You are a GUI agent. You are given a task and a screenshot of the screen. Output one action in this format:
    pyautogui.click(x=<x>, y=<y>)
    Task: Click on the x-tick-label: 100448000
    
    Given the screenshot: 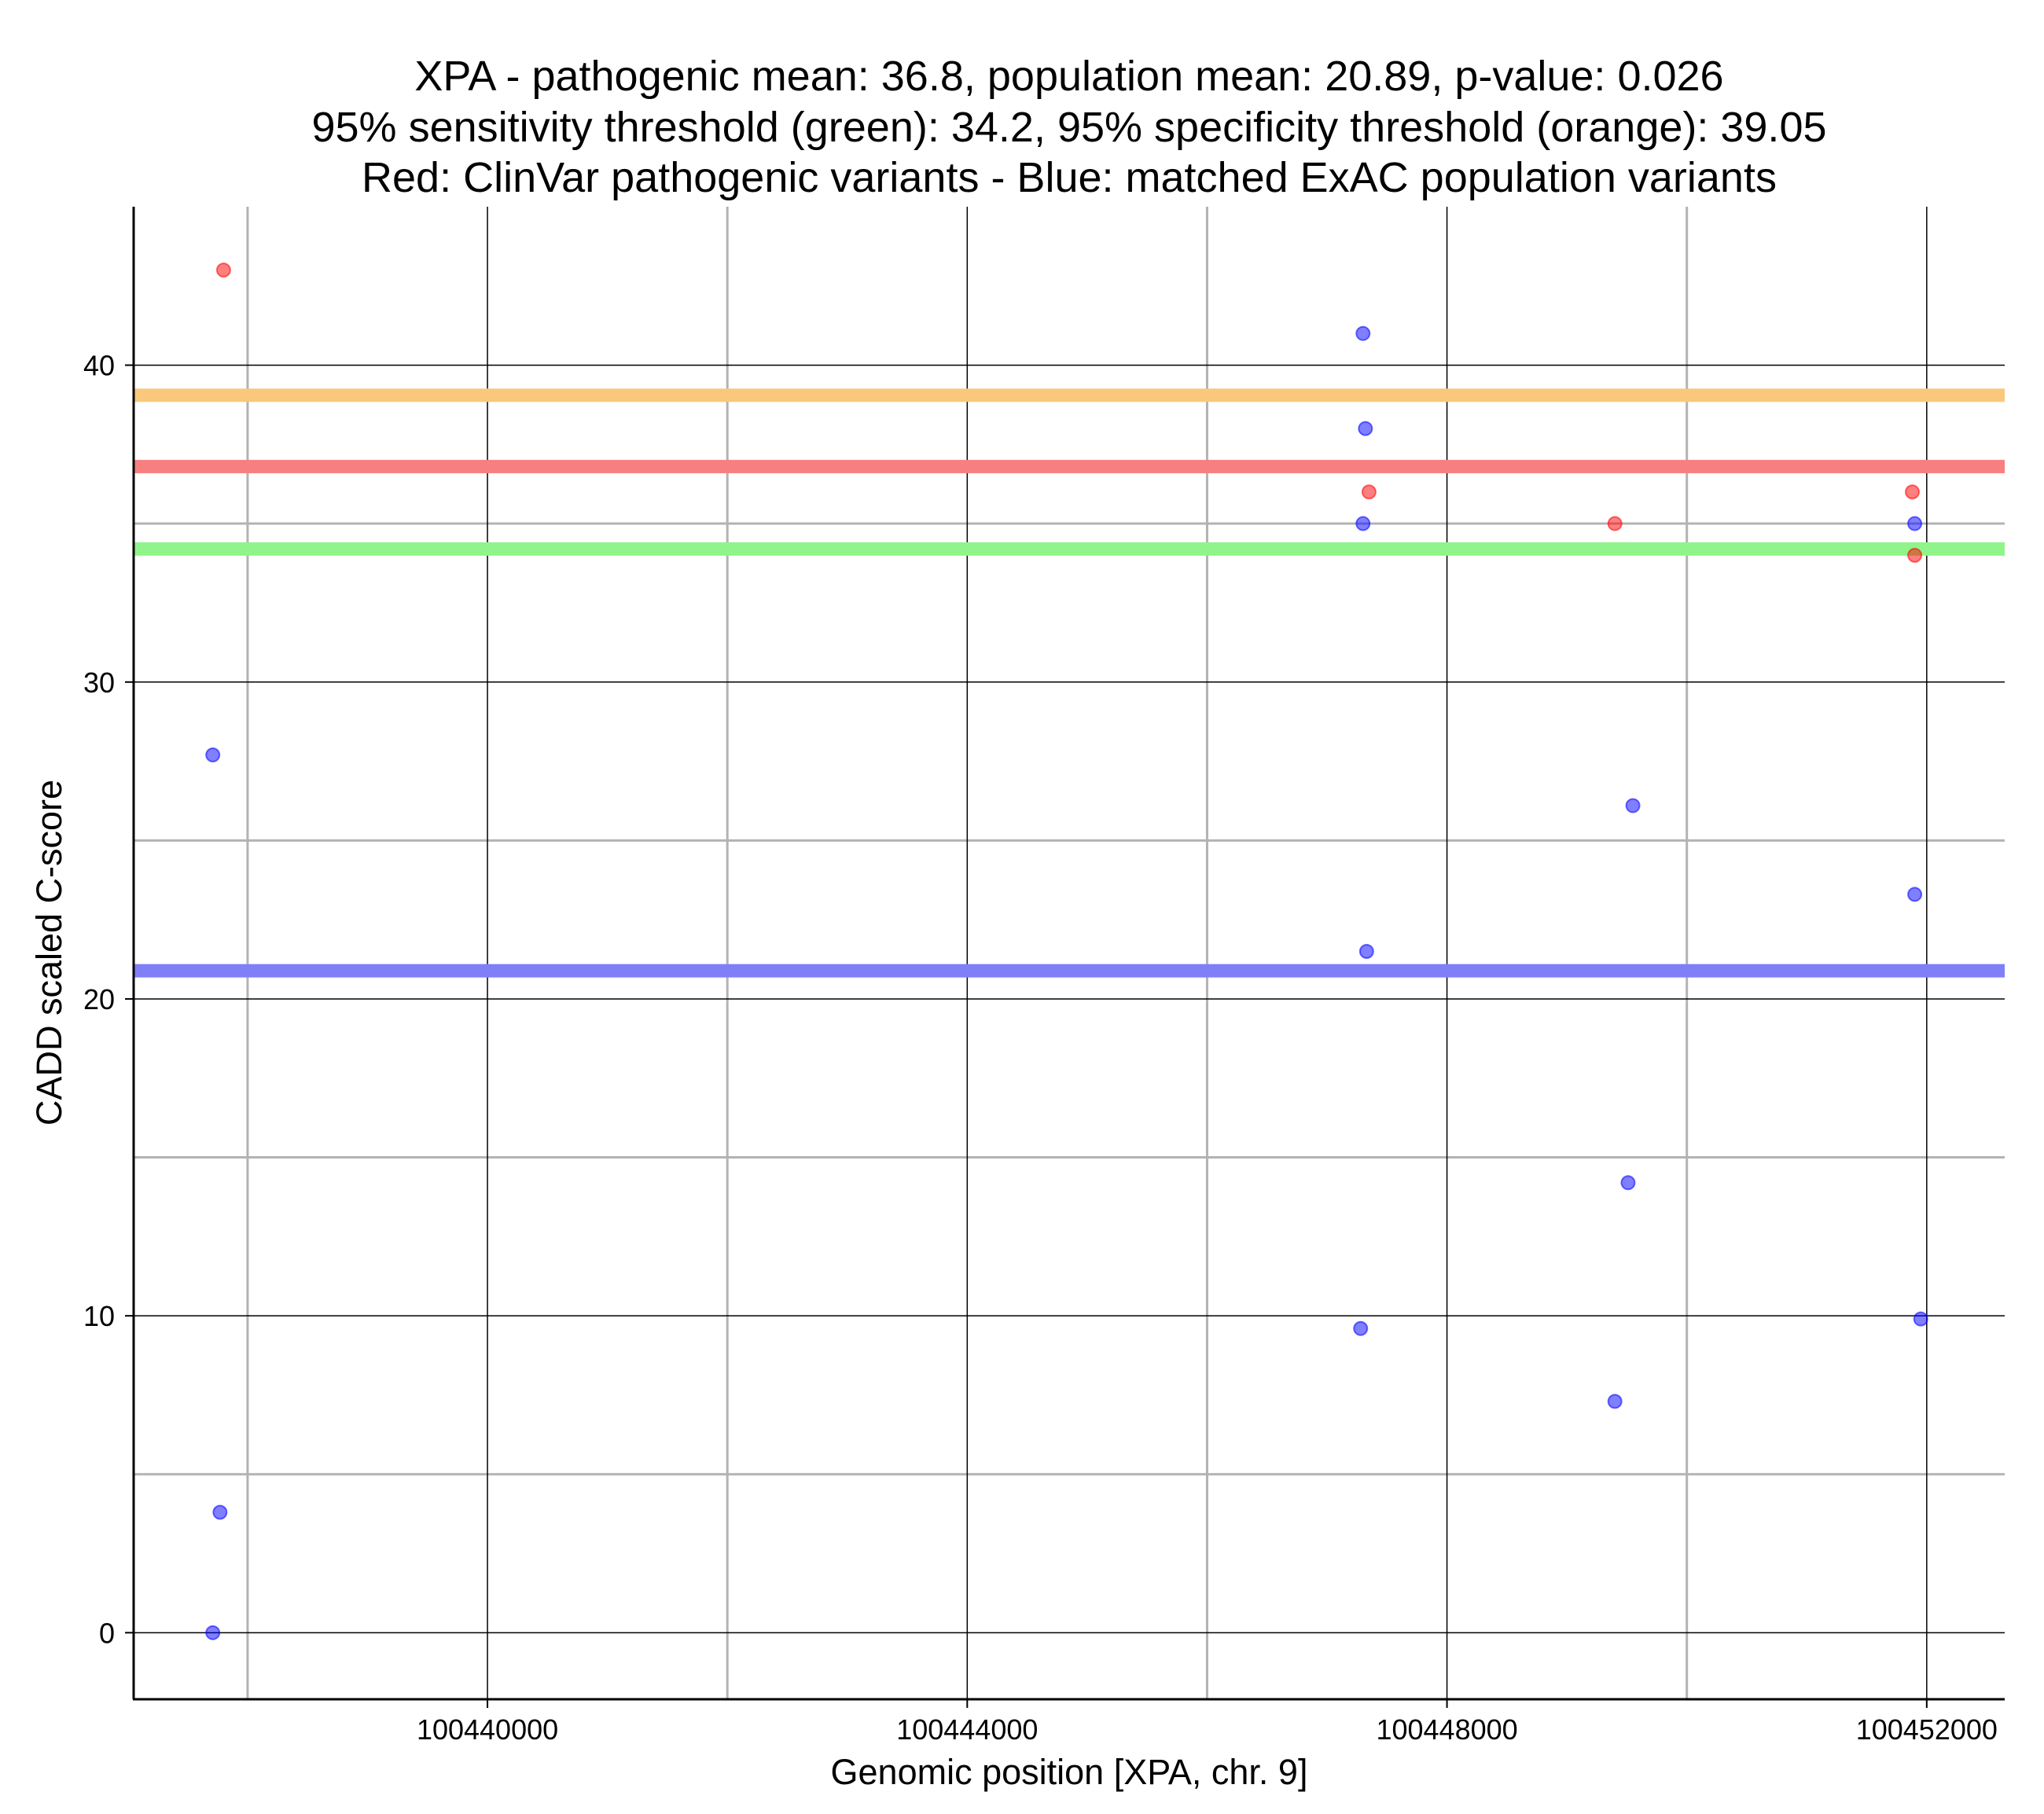 What is the action you would take?
    pyautogui.click(x=1446, y=1729)
    